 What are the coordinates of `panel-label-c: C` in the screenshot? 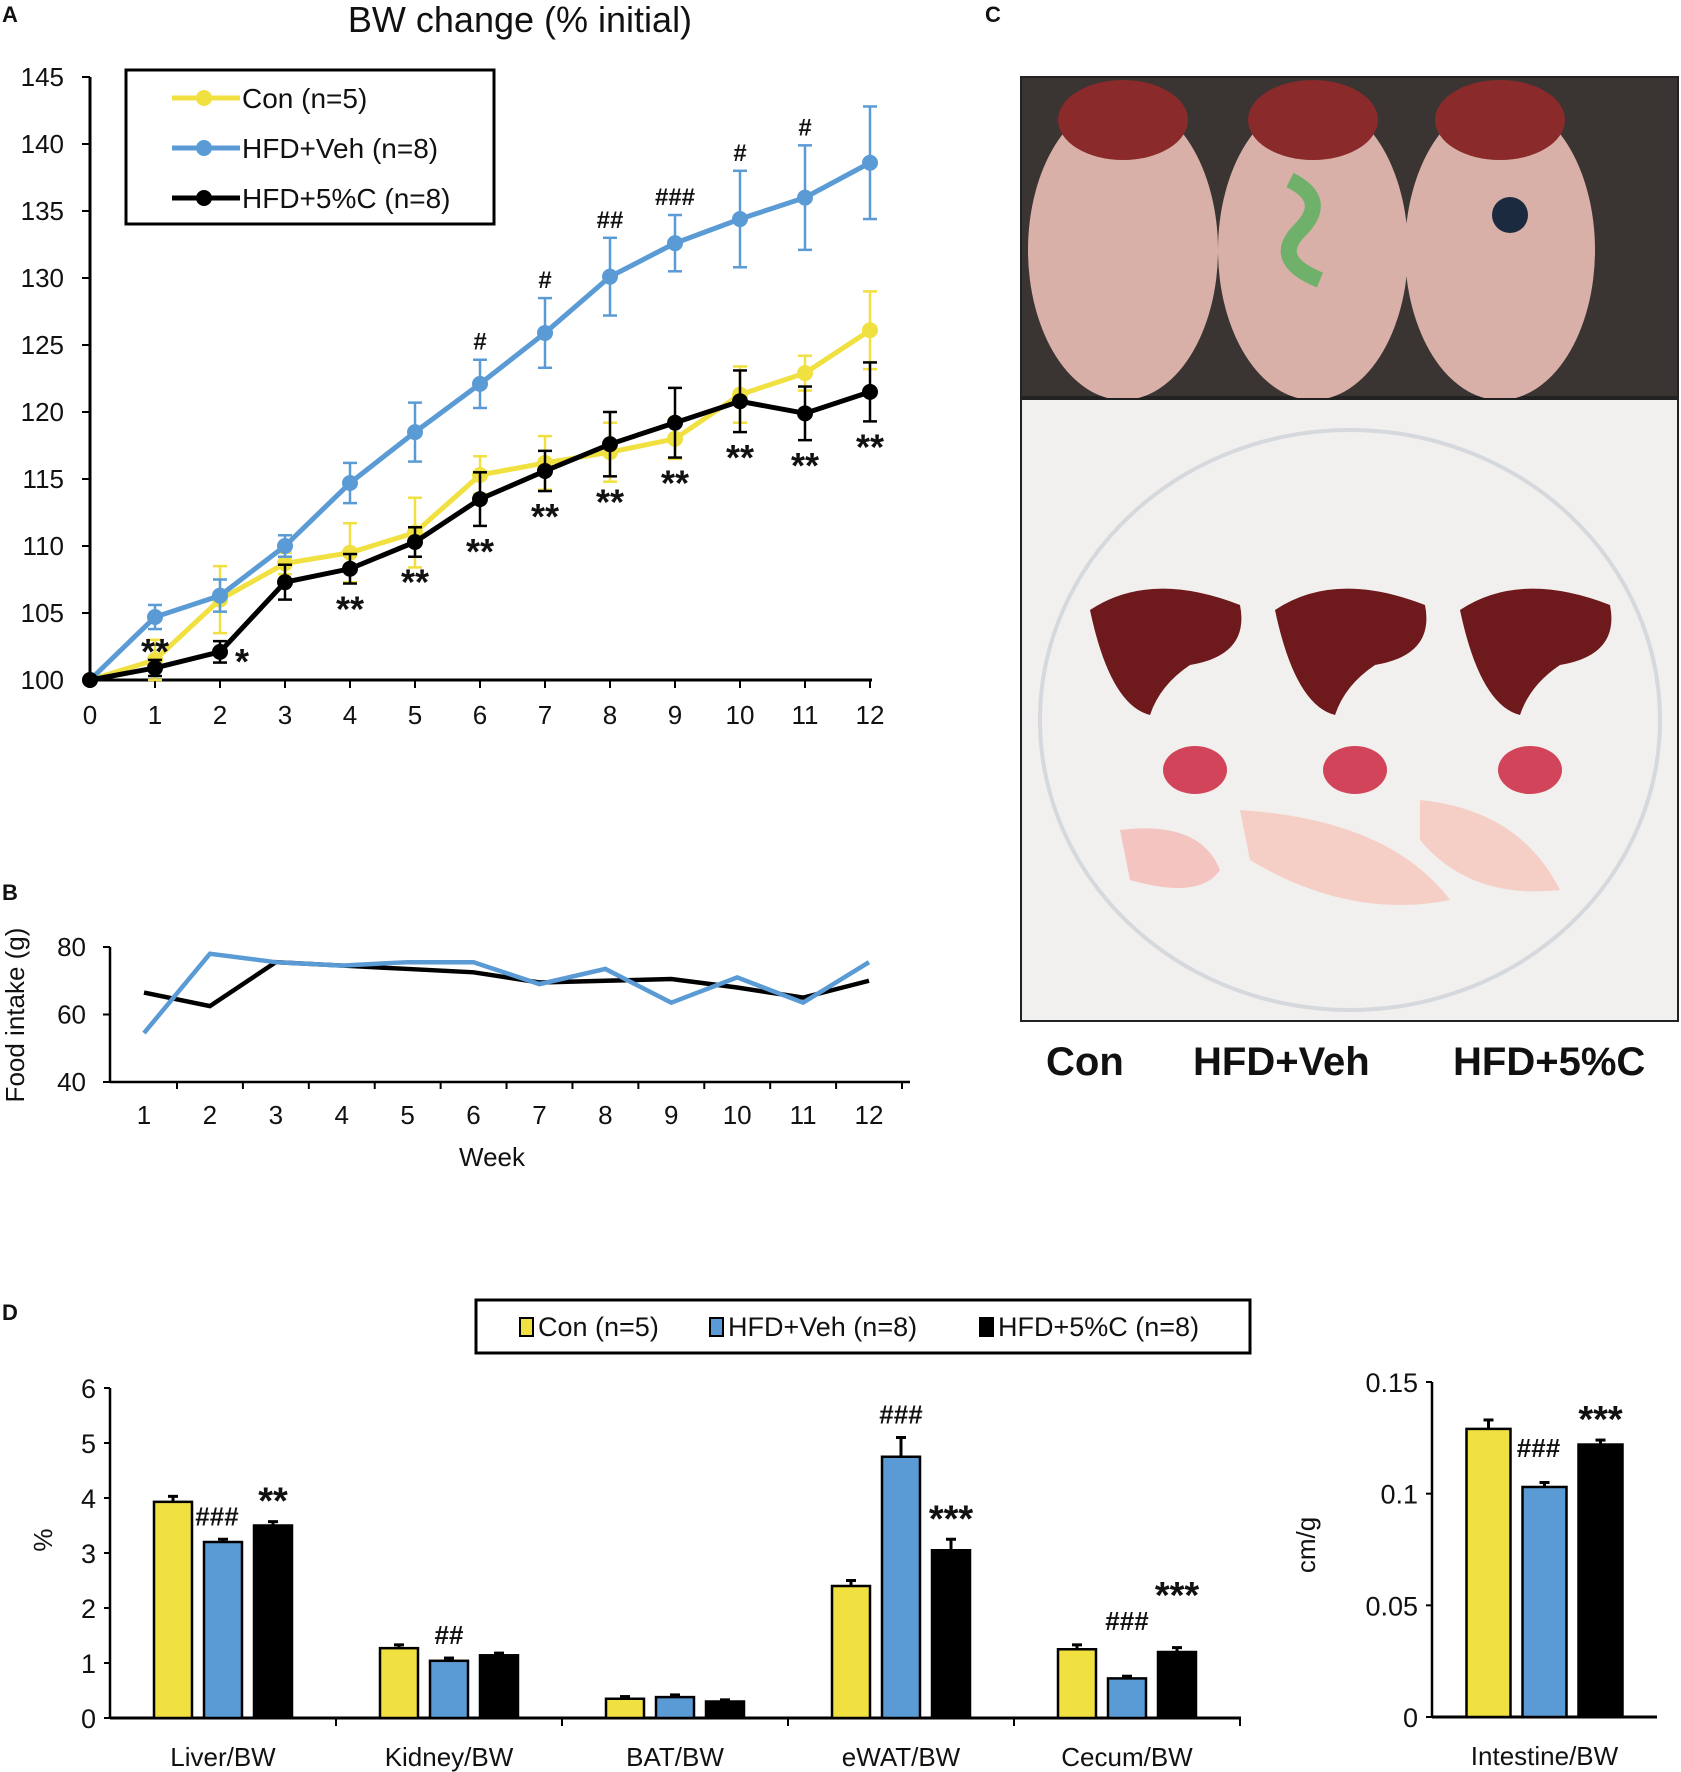 It's located at (993, 14).